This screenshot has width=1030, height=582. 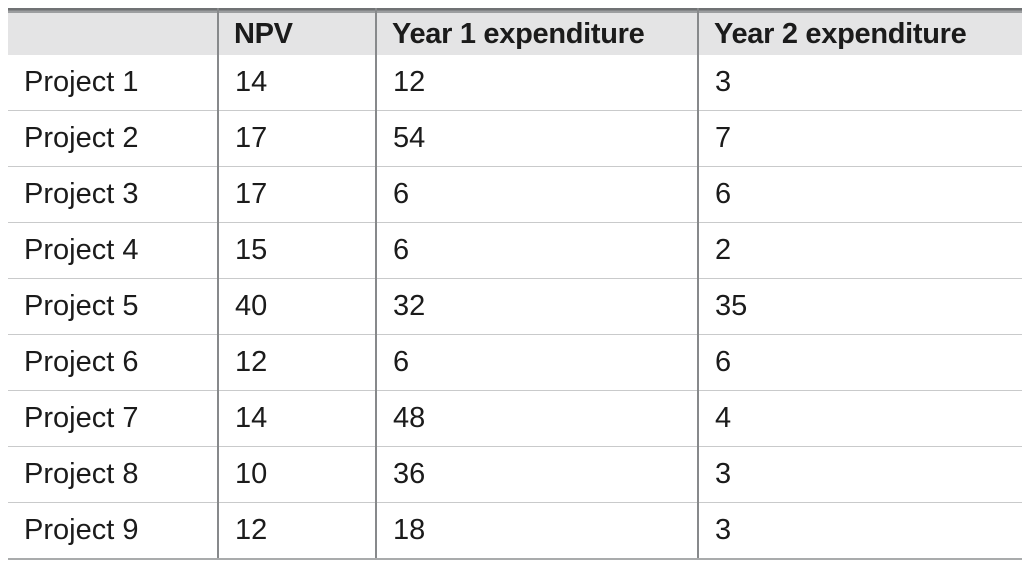 I want to click on row-label: Project 2, so click(x=113, y=138).